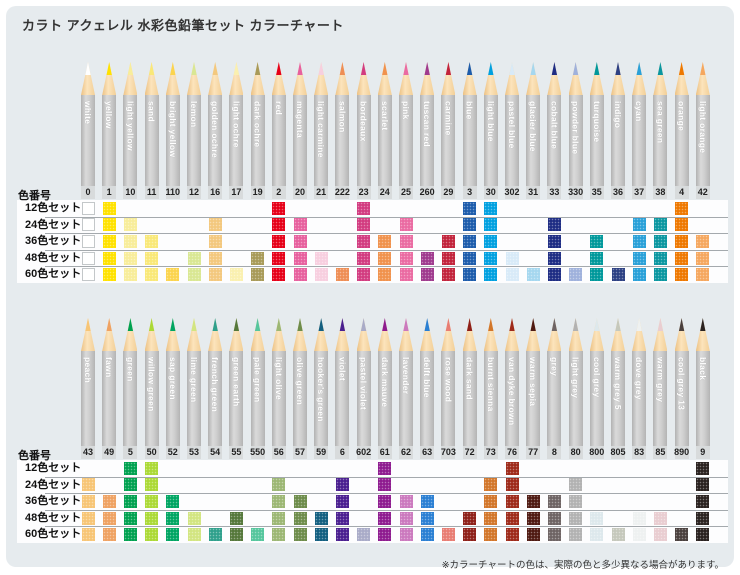  I want to click on pencil-turquoise: turquoise 35, so click(596, 130).